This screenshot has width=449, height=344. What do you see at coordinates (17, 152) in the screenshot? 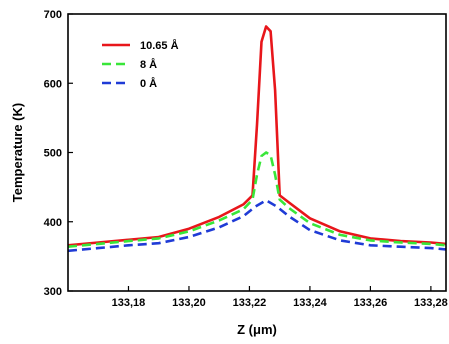
I see `y-axis-label: Temperature (K)` at bounding box center [17, 152].